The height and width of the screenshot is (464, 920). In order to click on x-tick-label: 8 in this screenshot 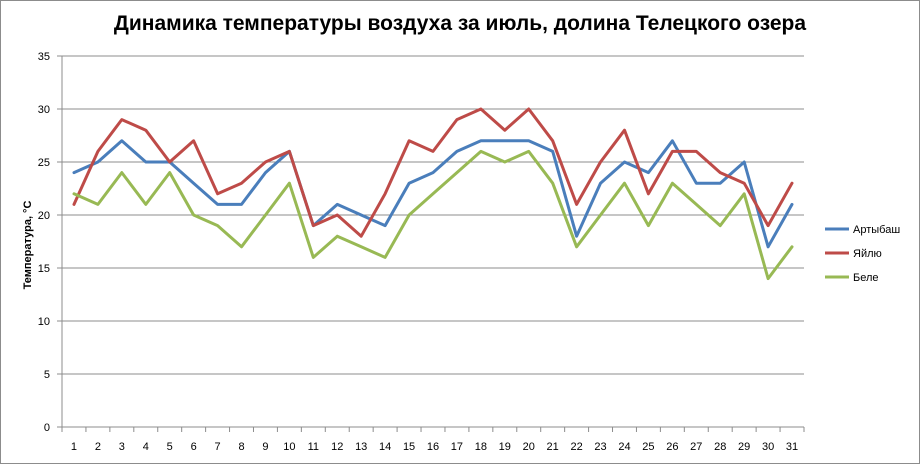, I will do `click(241, 447)`.